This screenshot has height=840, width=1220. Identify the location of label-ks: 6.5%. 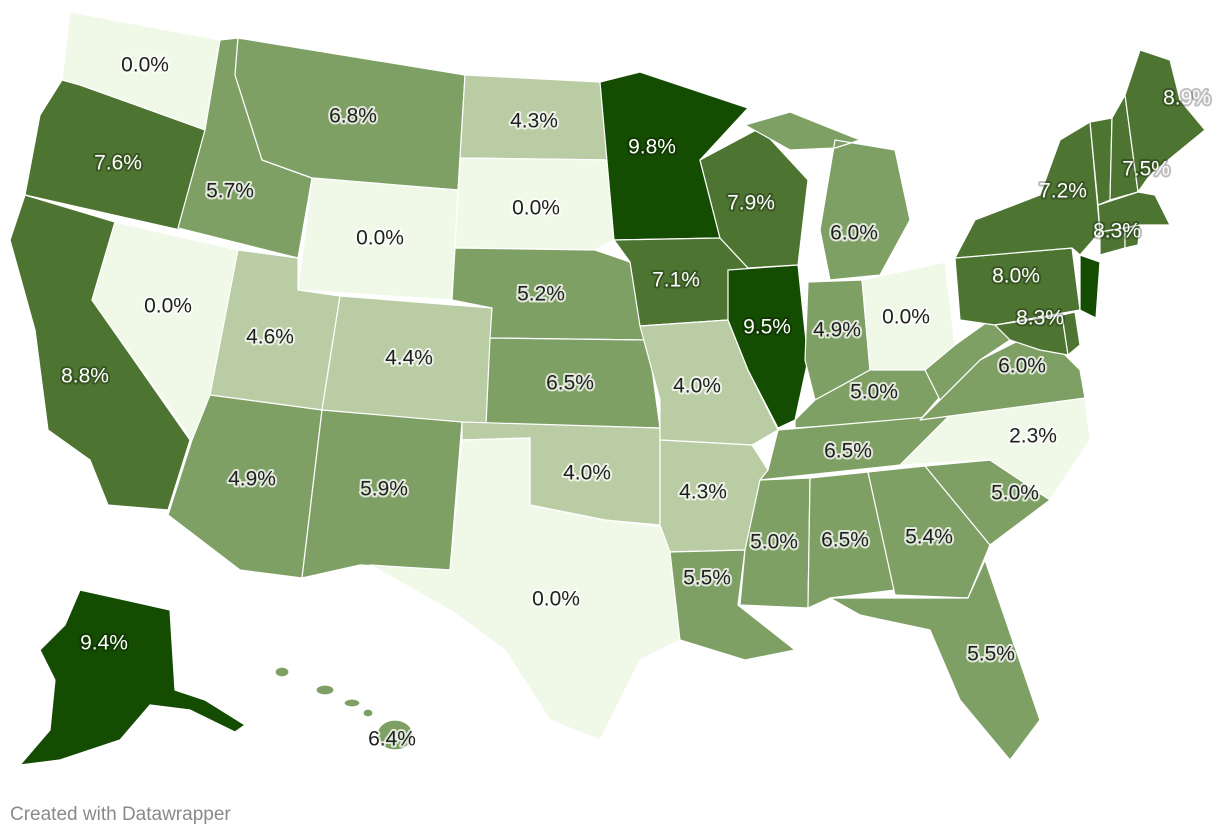
(570, 383).